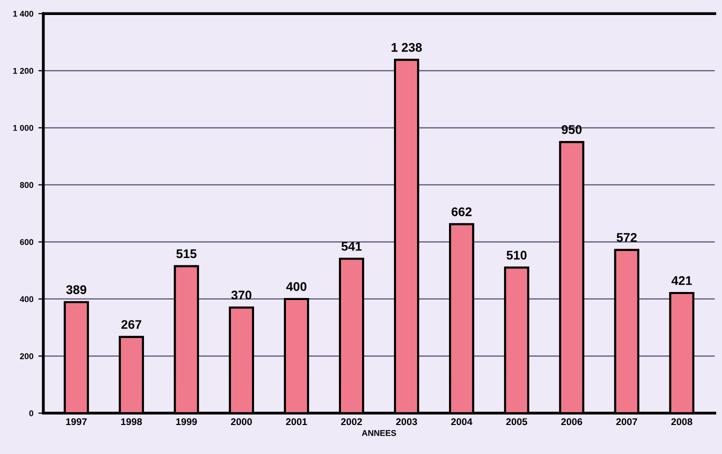 The image size is (722, 454). I want to click on data-label: 389, so click(76, 289).